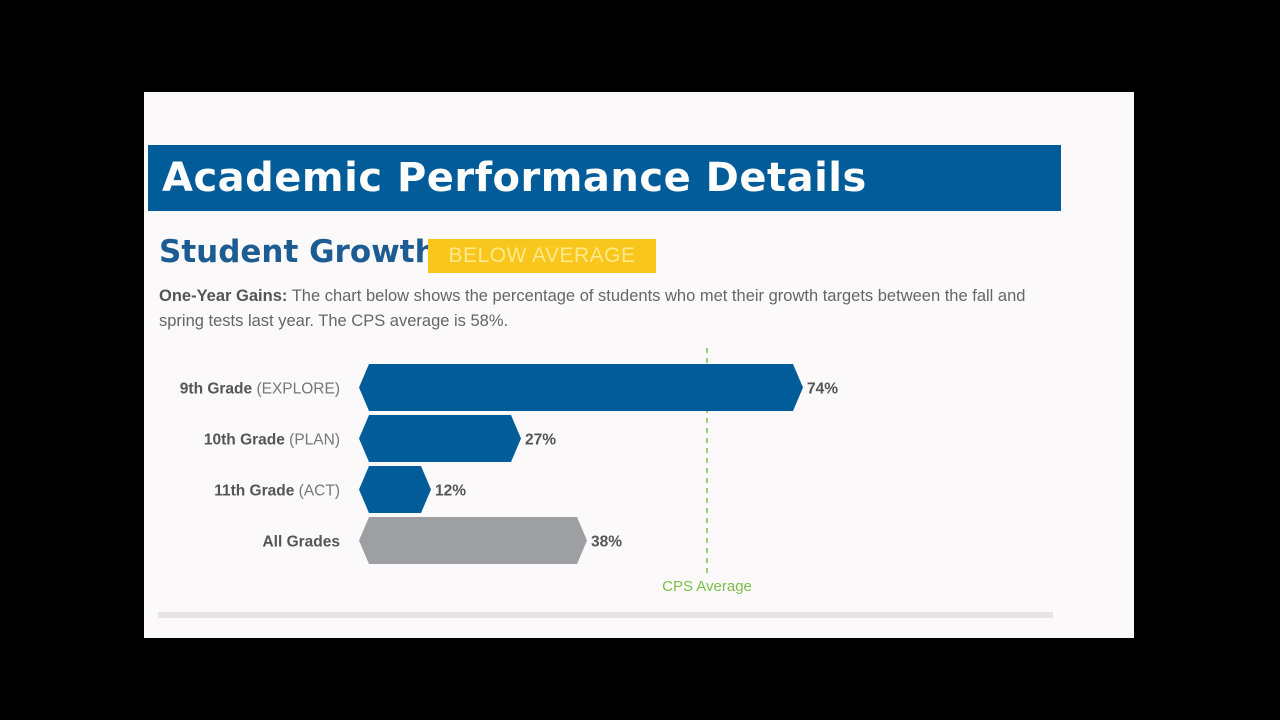  Describe the element at coordinates (244, 440) in the screenshot. I see `category-name-2: 10th Grade` at that location.